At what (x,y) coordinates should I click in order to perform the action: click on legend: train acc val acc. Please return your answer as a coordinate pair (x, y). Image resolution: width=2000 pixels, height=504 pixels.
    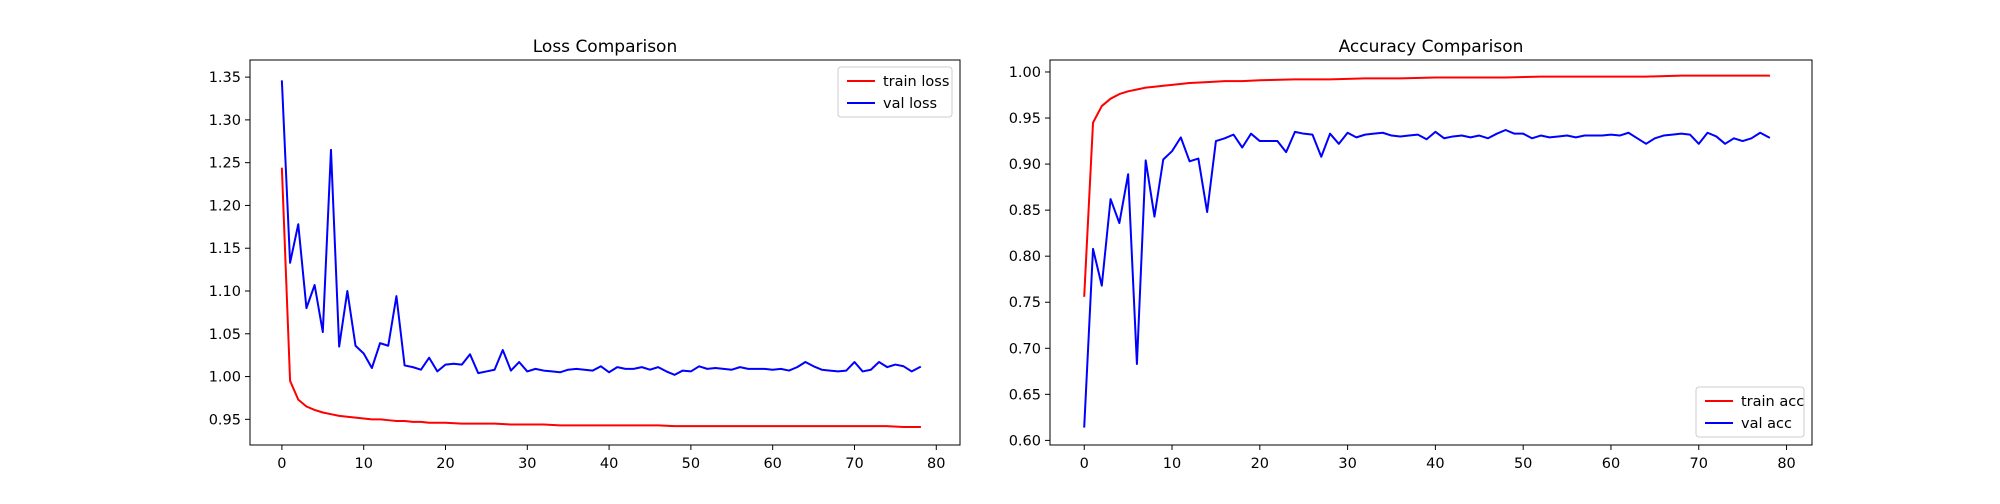
    Looking at the image, I should click on (1750, 412).